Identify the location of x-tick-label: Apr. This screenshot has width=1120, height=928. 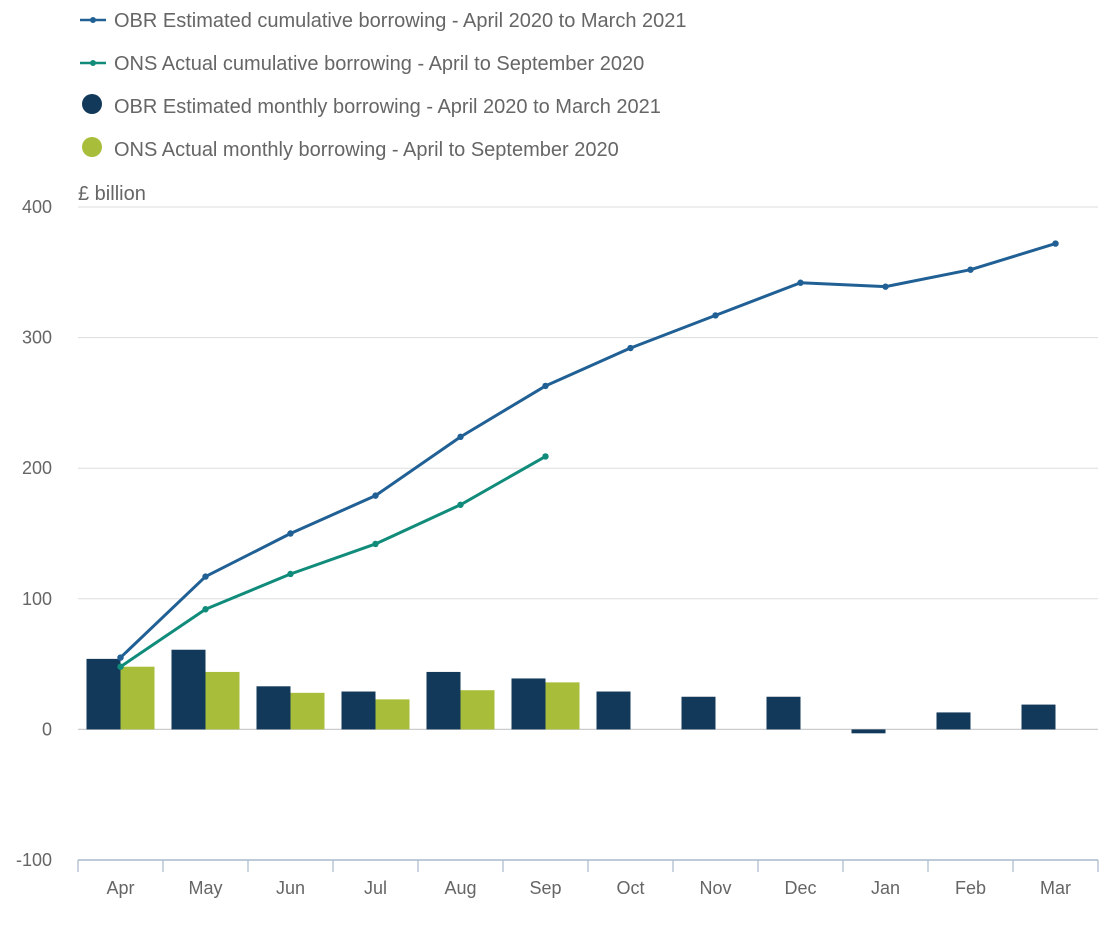
(120, 888).